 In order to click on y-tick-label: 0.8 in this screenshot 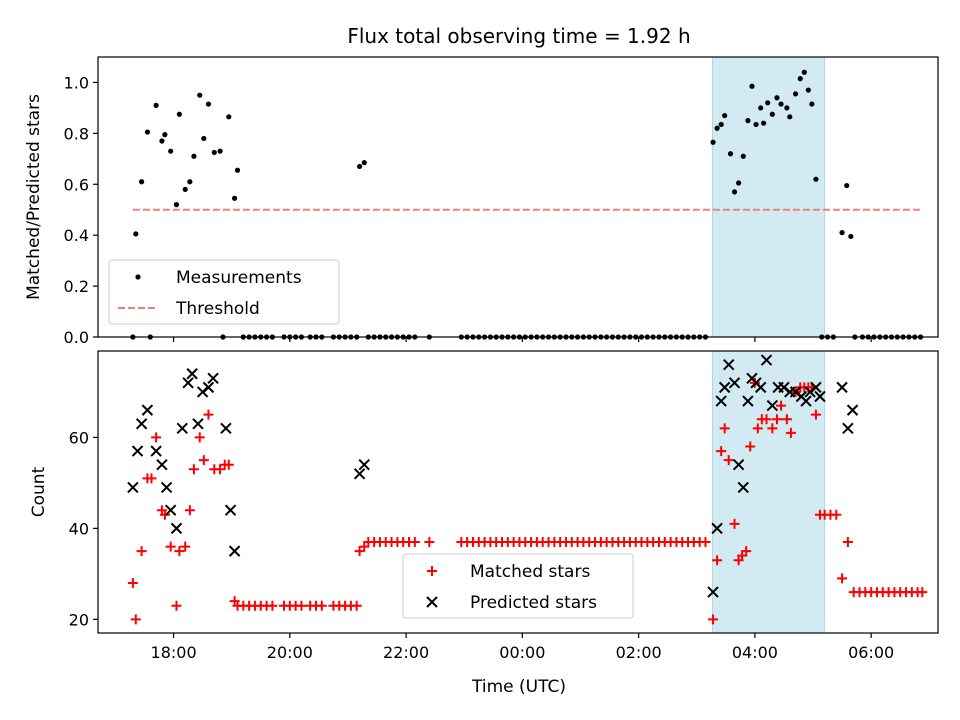, I will do `click(76, 133)`.